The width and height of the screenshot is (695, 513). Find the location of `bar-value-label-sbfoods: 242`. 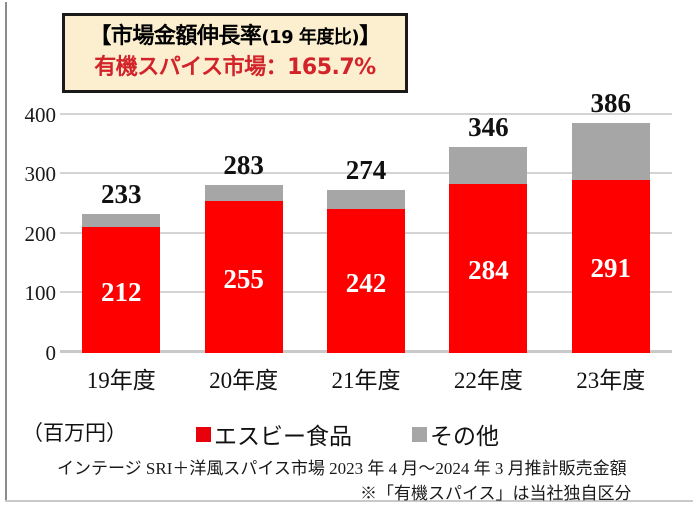

bar-value-label-sbfoods: 242 is located at coordinates (366, 282).